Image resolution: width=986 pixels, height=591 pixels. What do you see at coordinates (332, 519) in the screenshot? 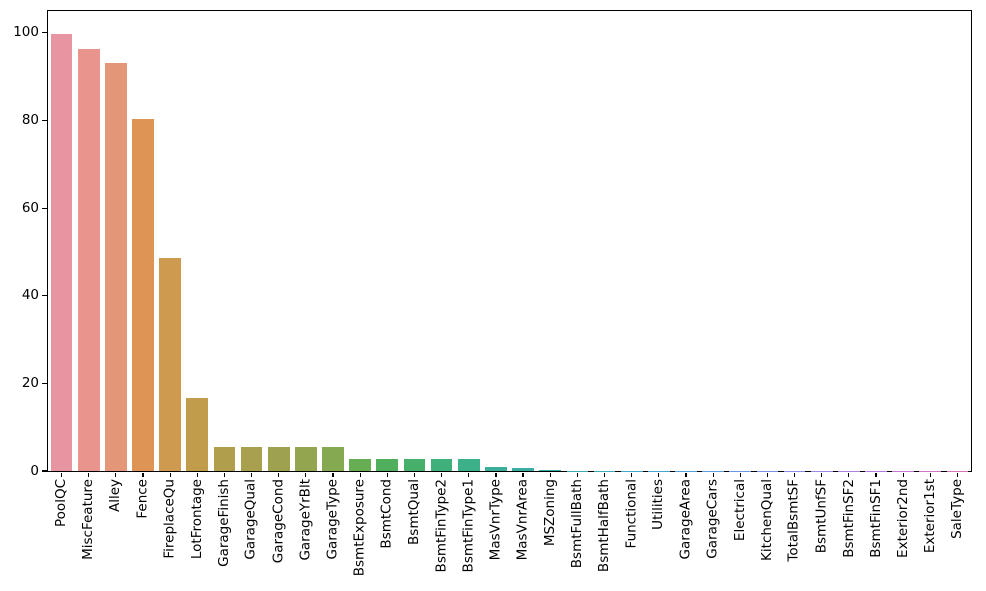
I see `x-tick-label-text: GarageType` at bounding box center [332, 519].